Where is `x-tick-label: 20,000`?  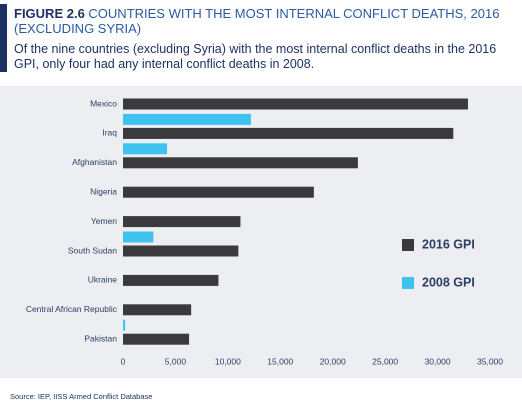
x-tick-label: 20,000 is located at coordinates (333, 361).